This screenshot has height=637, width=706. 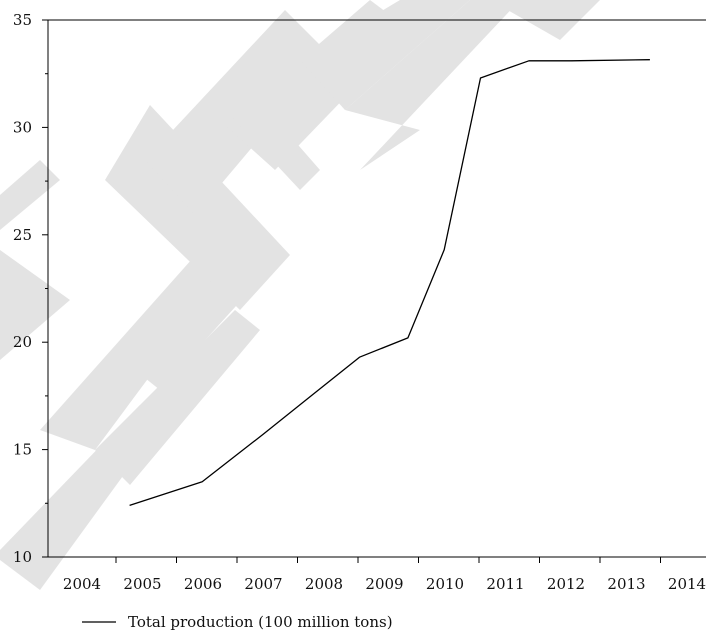 I want to click on x-tick-label: 2009, so click(x=384, y=584).